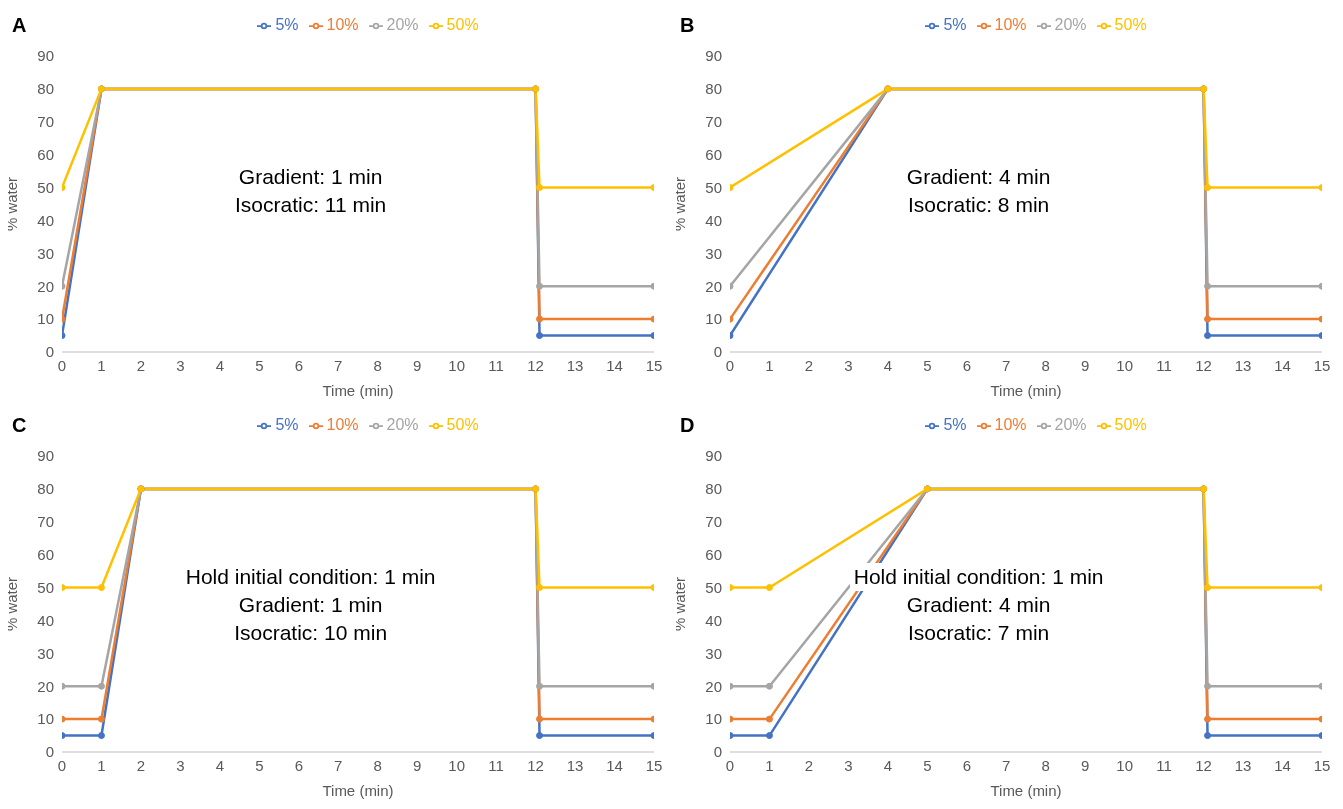 This screenshot has height=809, width=1343. I want to click on chart-title: C, so click(19, 425).